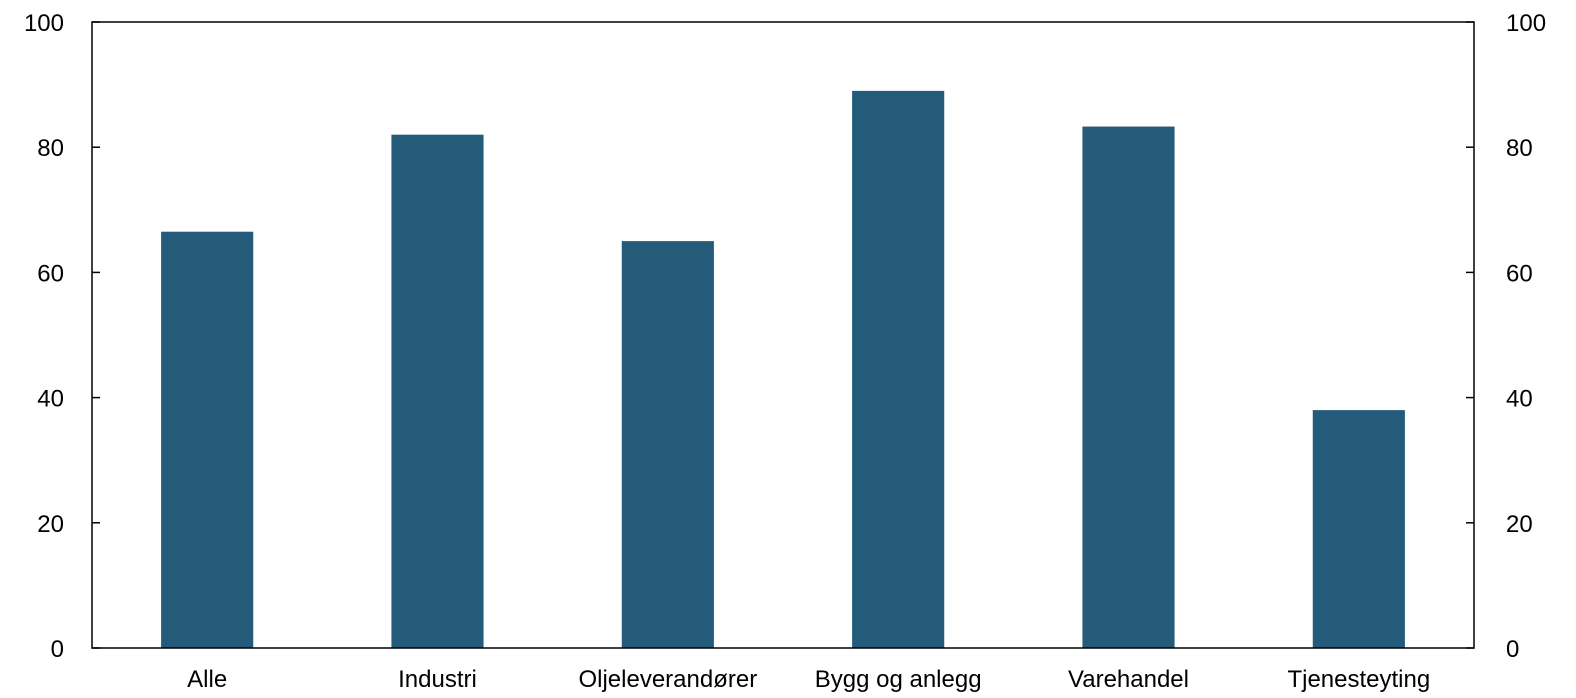  I want to click on left-y-tick-label: 80, so click(50, 148).